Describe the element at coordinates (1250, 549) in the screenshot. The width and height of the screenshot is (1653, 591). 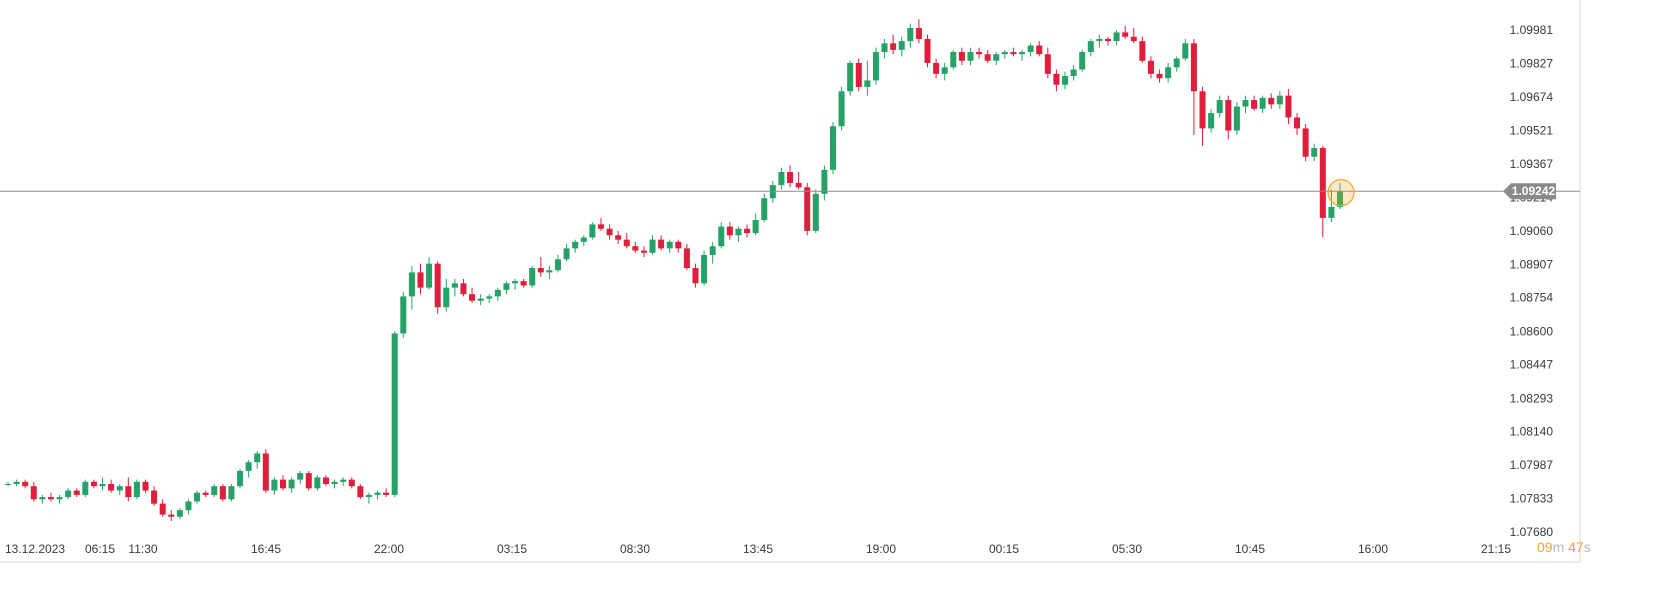
I see `x-tick-label: 10:45` at that location.